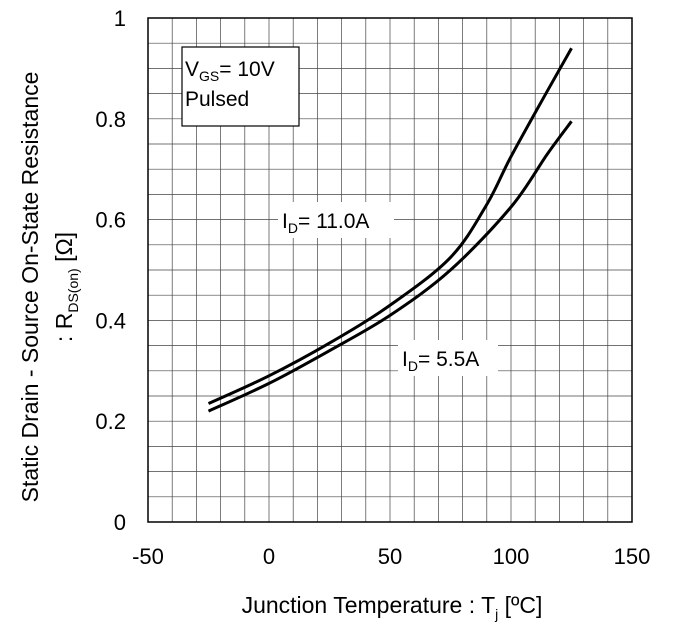  I want to click on y-tick-label: 1, so click(120, 18).